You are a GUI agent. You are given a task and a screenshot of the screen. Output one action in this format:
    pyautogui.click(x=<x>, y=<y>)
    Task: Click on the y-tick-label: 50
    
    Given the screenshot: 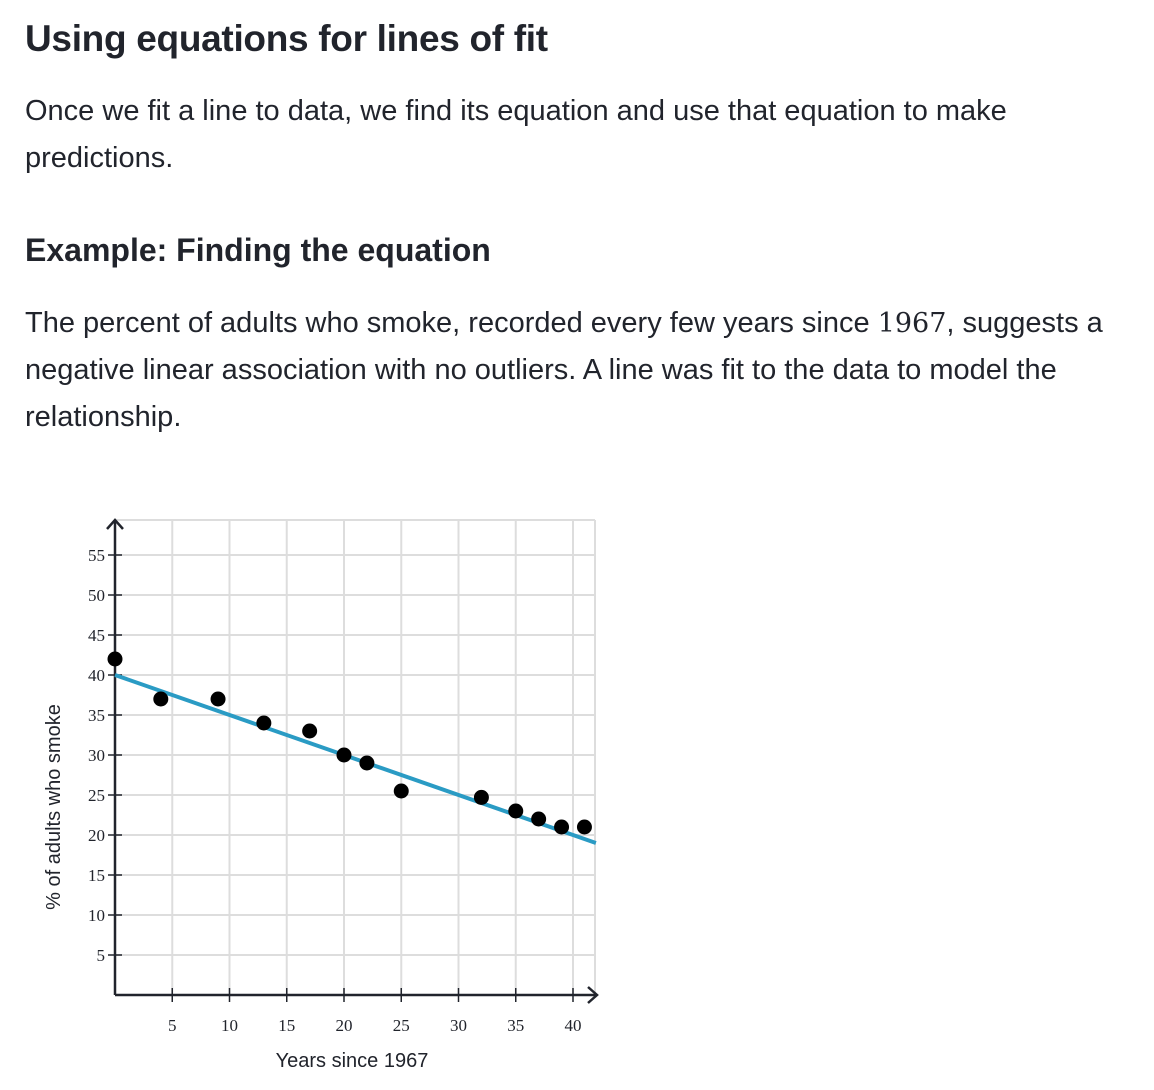 What is the action you would take?
    pyautogui.click(x=96, y=595)
    